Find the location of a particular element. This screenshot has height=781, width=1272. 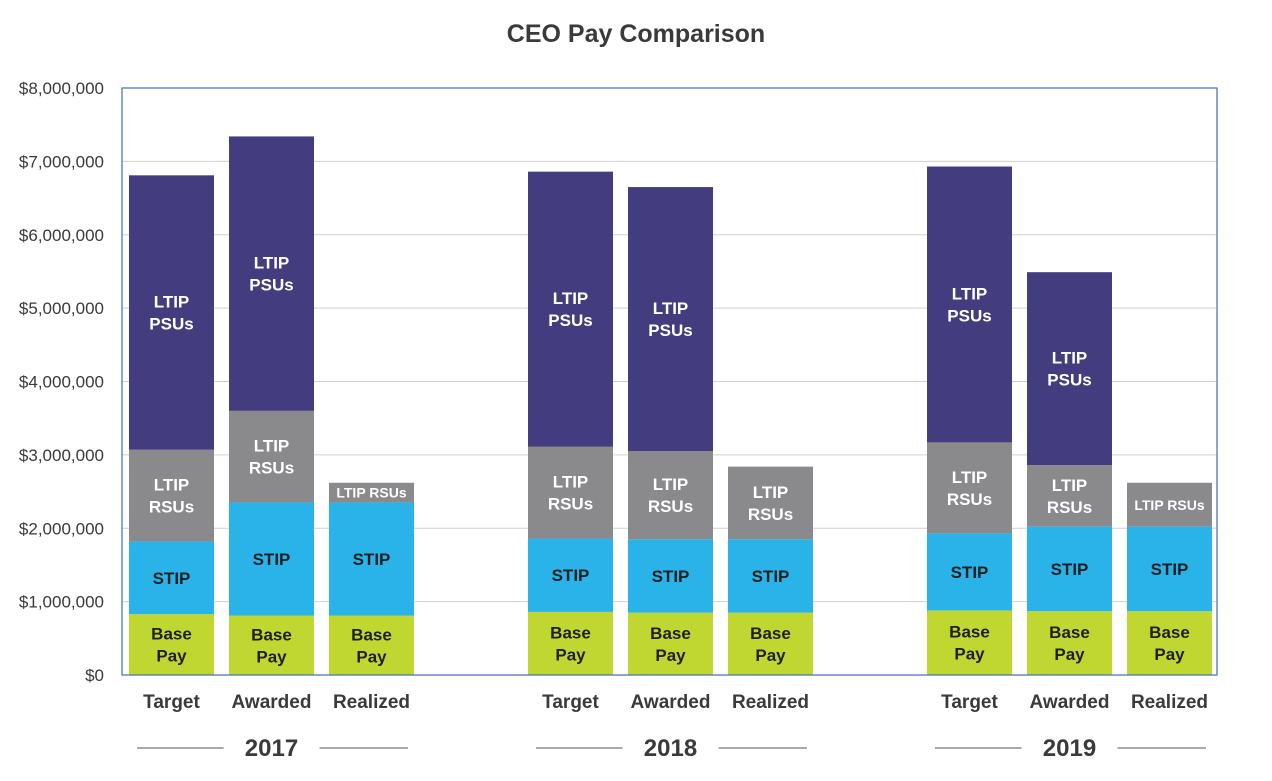

bar-2017-realized: Base Pay STIP LTIP RSUs is located at coordinates (371, 578).